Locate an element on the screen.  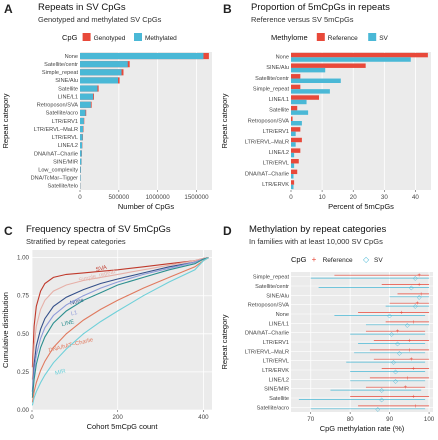
x-axis-label: Number of CpGs is located at coordinates (146, 206).